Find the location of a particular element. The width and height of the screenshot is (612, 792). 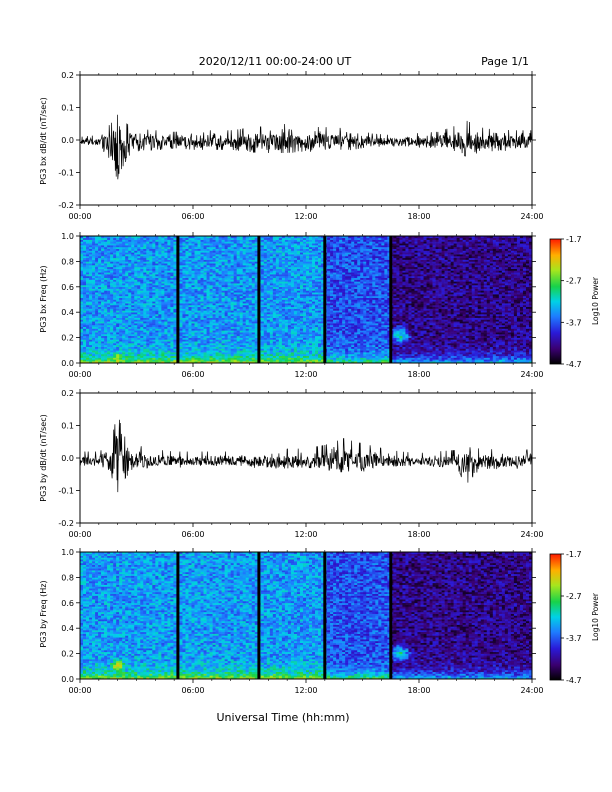

ylabel: PG3 by Freq (Hz) is located at coordinates (43, 613).